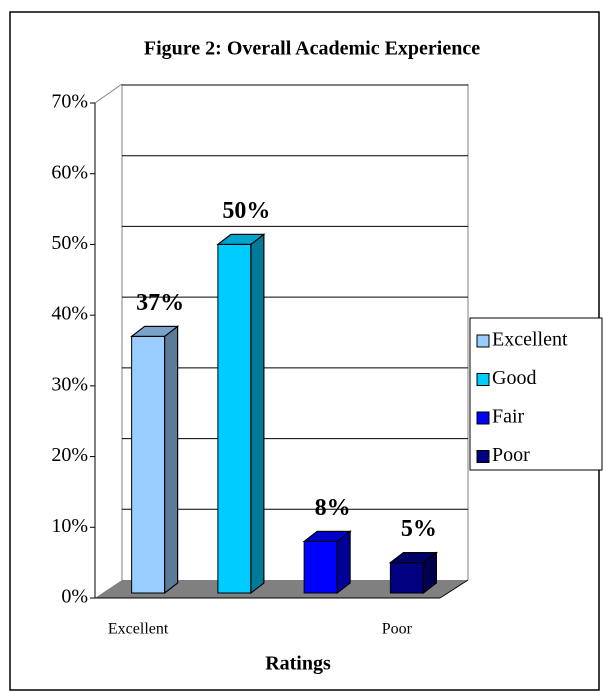  Describe the element at coordinates (108, 93) in the screenshot. I see `wall-edge` at that location.